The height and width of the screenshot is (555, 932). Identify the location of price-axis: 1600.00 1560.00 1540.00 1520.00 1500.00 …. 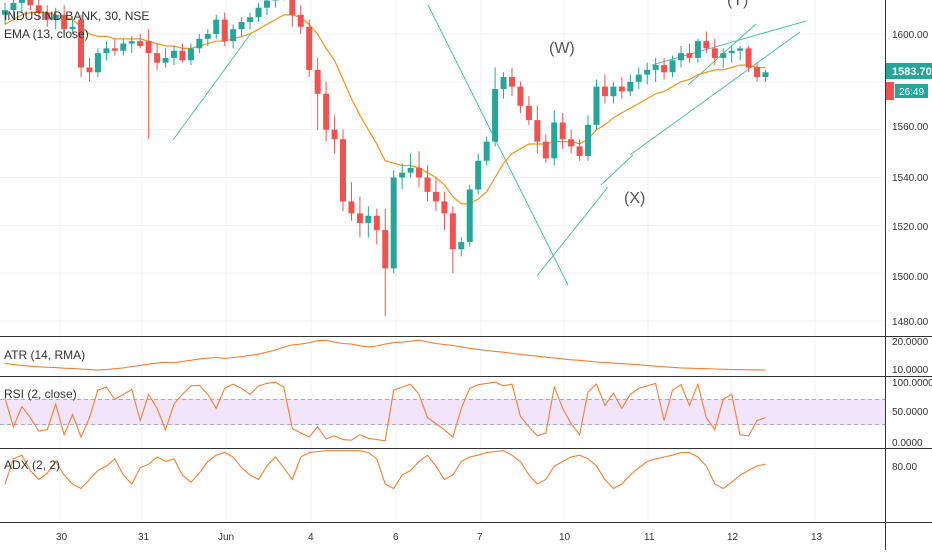
(910, 179).